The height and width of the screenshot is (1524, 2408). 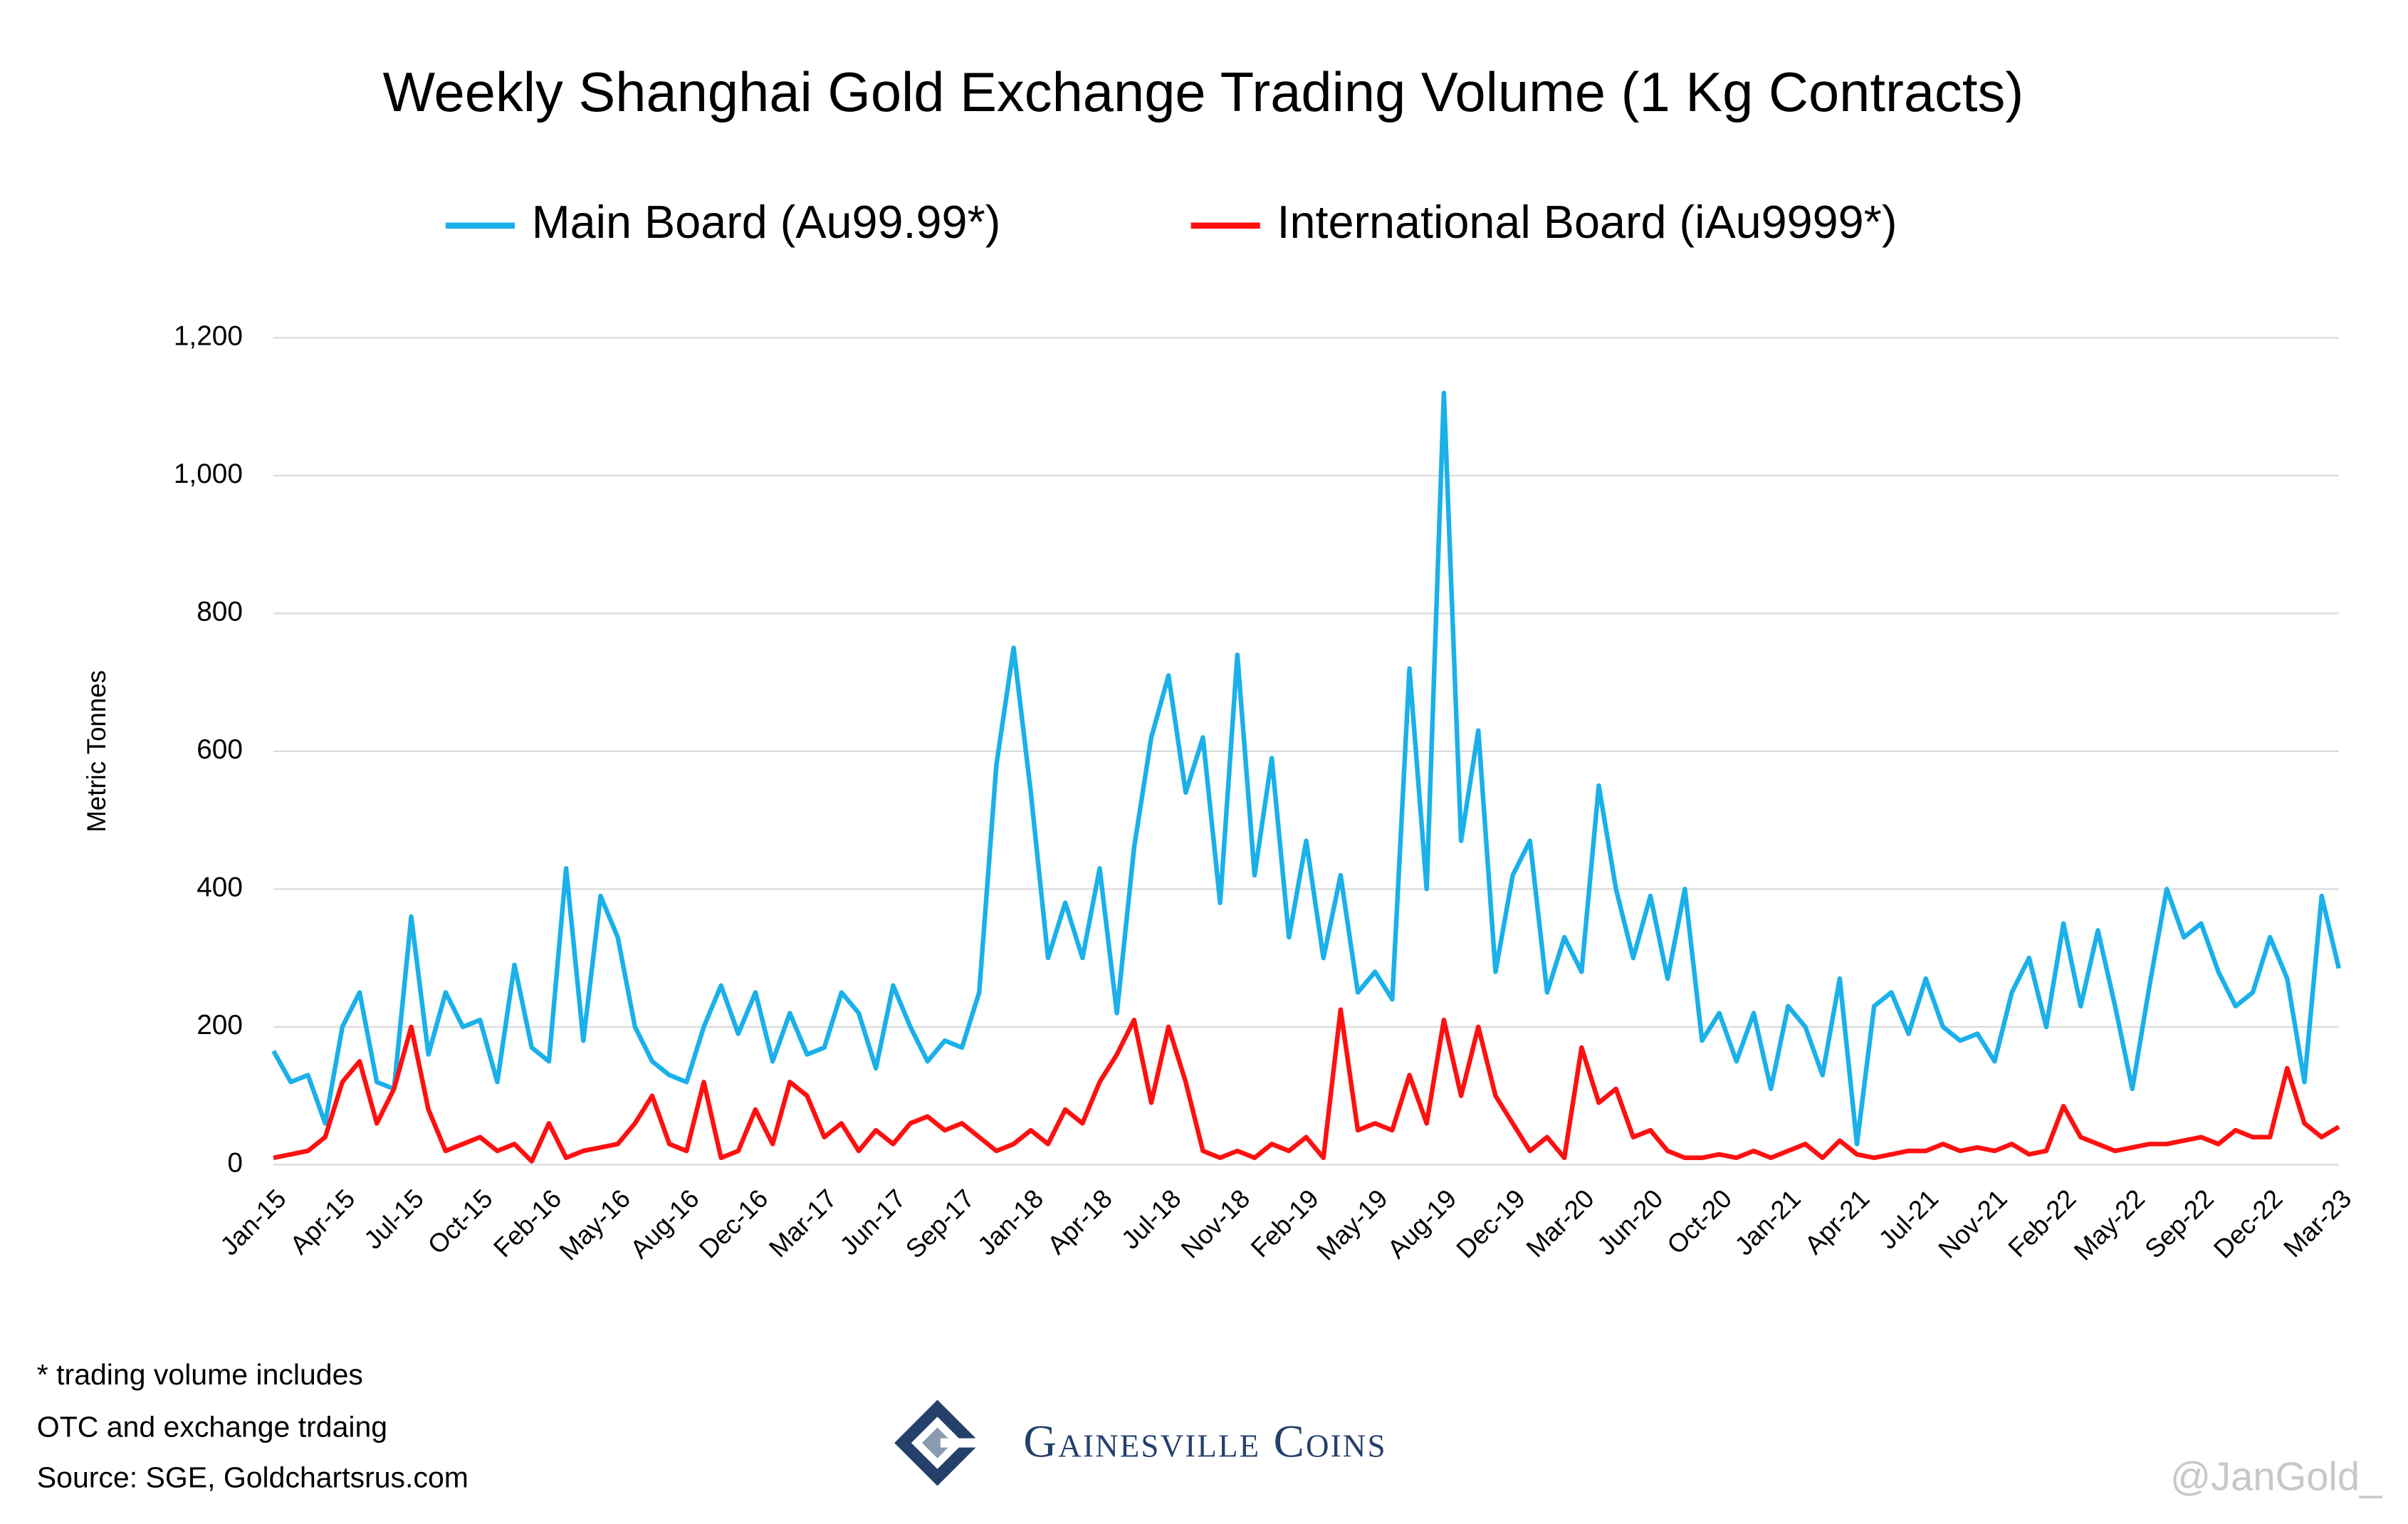 What do you see at coordinates (1216, 1224) in the screenshot?
I see `x-tick-label: Nov-18` at bounding box center [1216, 1224].